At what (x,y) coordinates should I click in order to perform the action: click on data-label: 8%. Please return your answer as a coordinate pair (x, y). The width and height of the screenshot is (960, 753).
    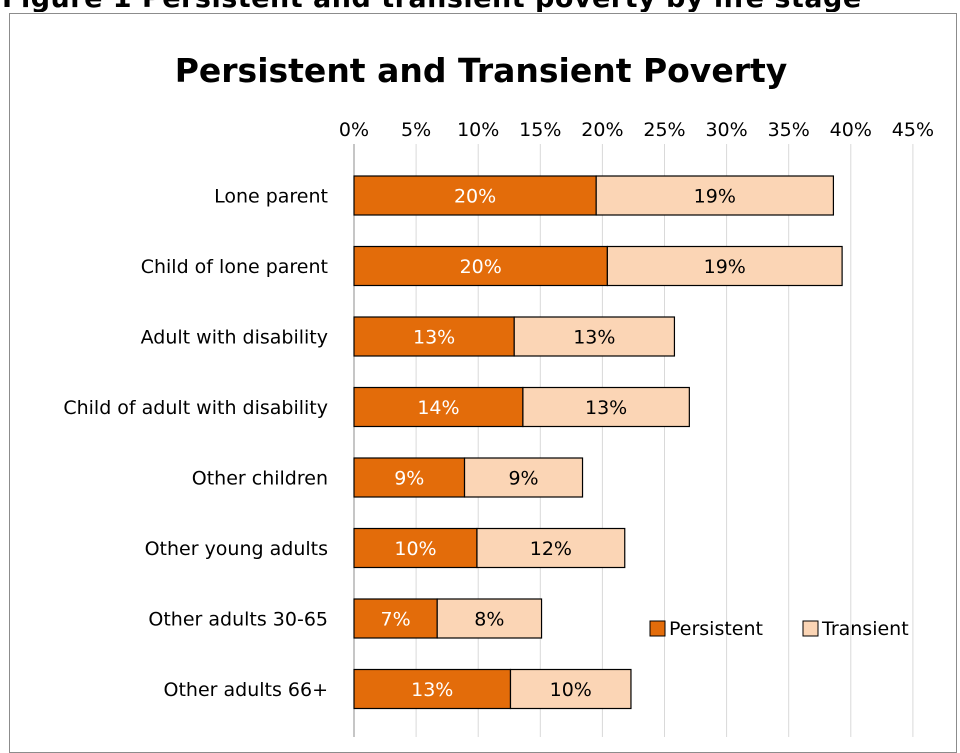
    Looking at the image, I should click on (489, 620).